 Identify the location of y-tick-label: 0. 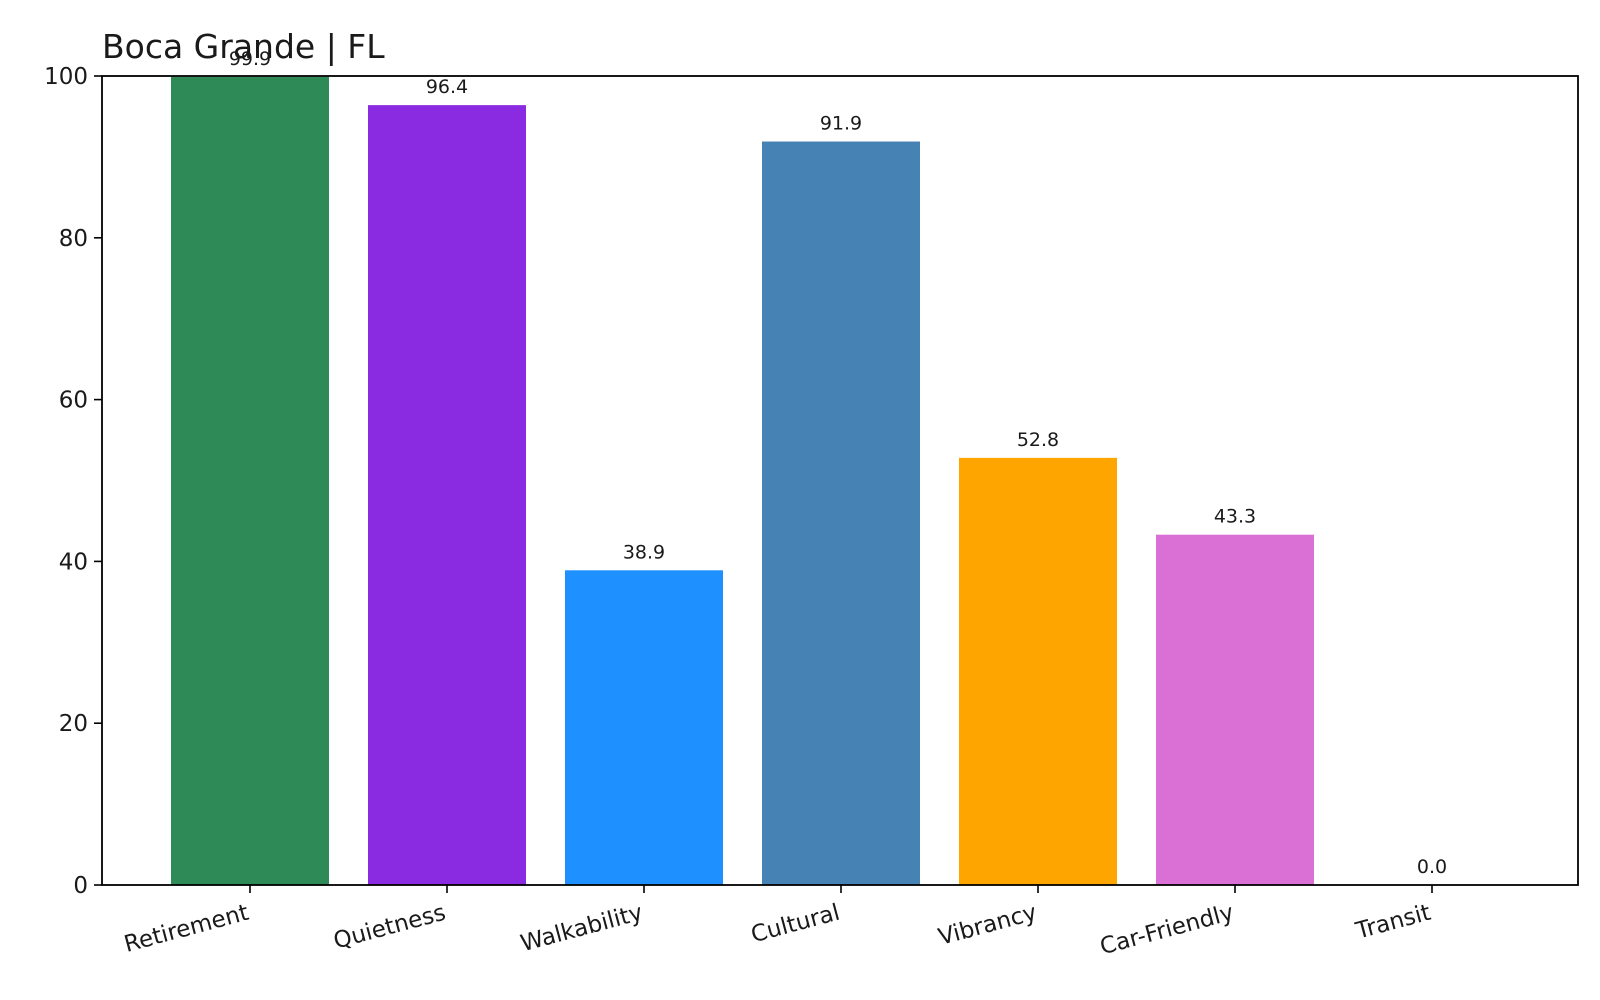
(80, 886).